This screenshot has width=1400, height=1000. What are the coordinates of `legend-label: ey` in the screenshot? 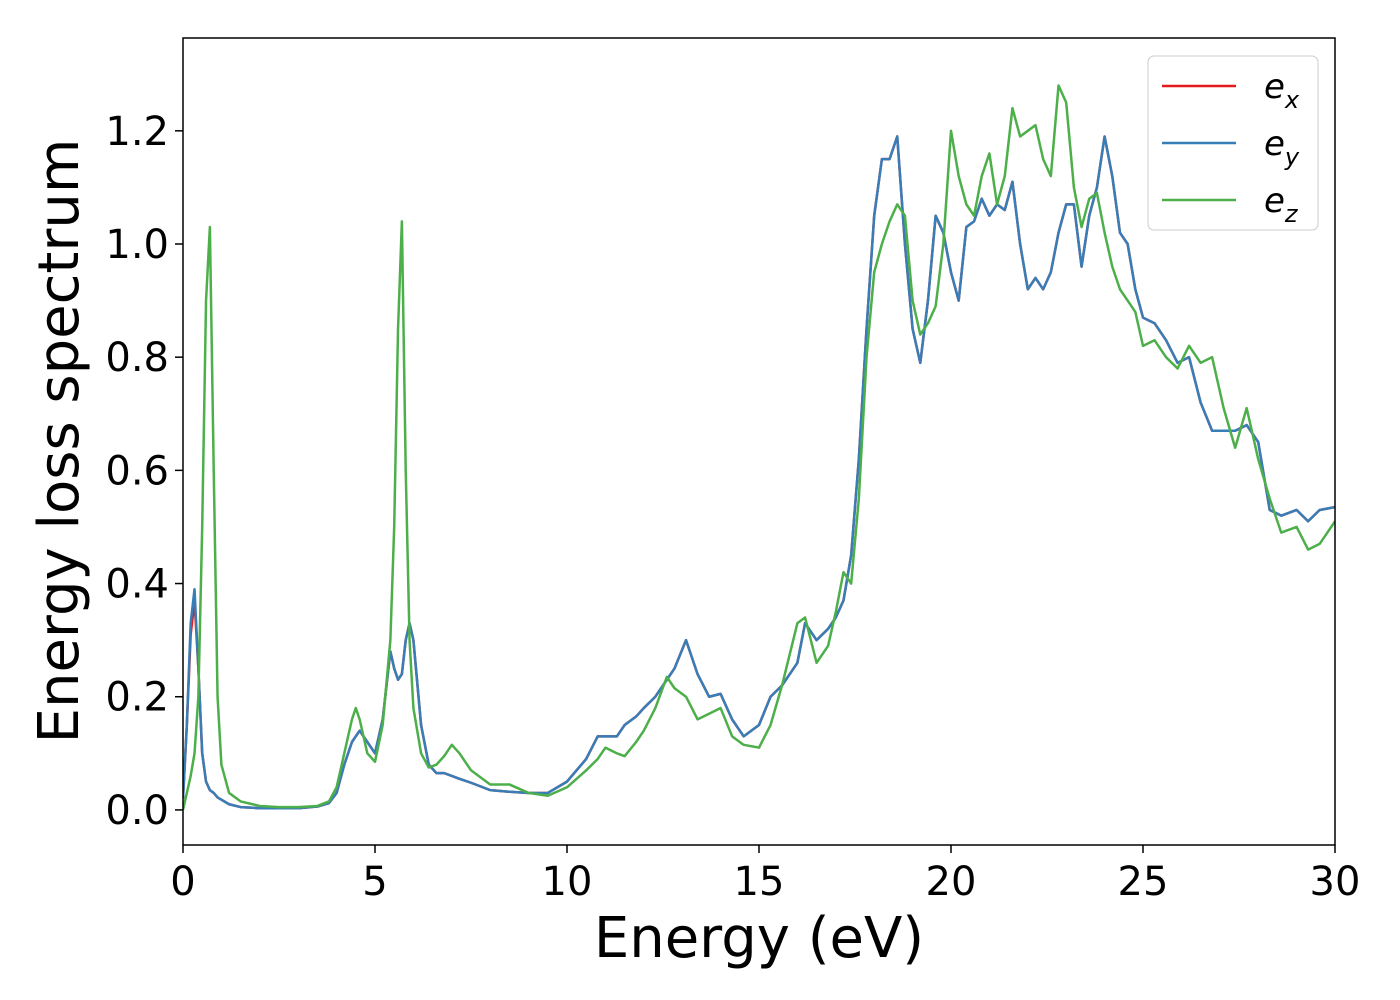 It's located at (1282, 147).